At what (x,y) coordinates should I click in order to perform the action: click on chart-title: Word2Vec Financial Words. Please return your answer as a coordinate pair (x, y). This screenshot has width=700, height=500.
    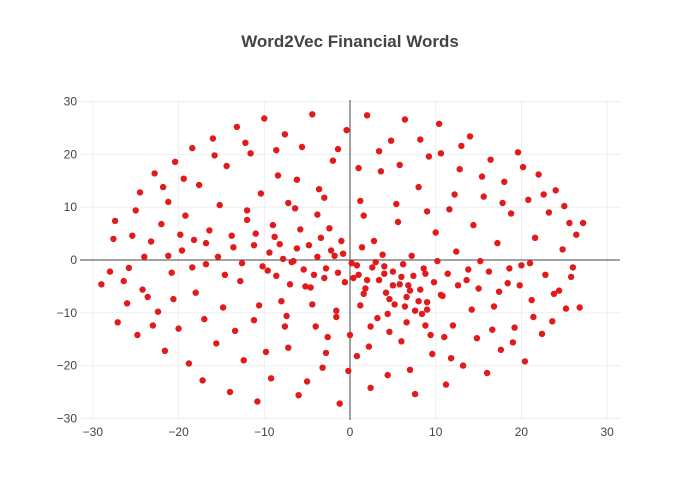
    Looking at the image, I should click on (350, 41).